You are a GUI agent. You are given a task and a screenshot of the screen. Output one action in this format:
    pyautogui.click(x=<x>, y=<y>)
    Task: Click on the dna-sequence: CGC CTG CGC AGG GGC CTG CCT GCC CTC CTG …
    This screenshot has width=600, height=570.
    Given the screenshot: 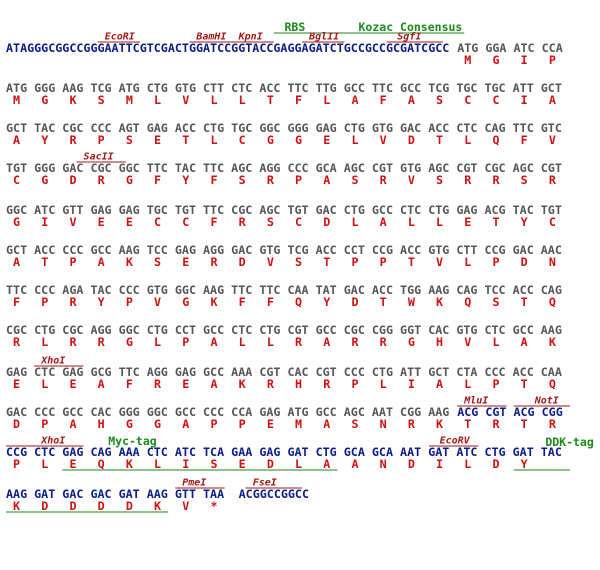 What is the action you would take?
    pyautogui.click(x=284, y=330)
    